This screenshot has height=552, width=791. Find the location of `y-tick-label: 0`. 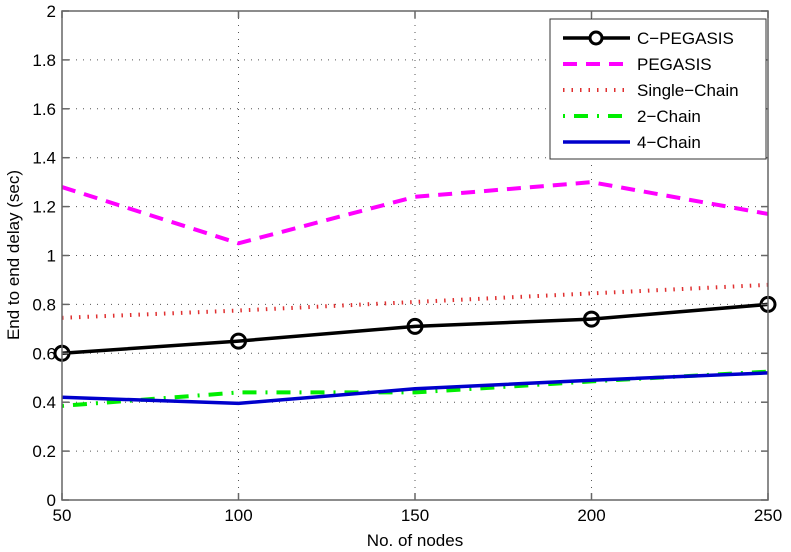

y-tick-label: 0 is located at coordinates (51, 500).